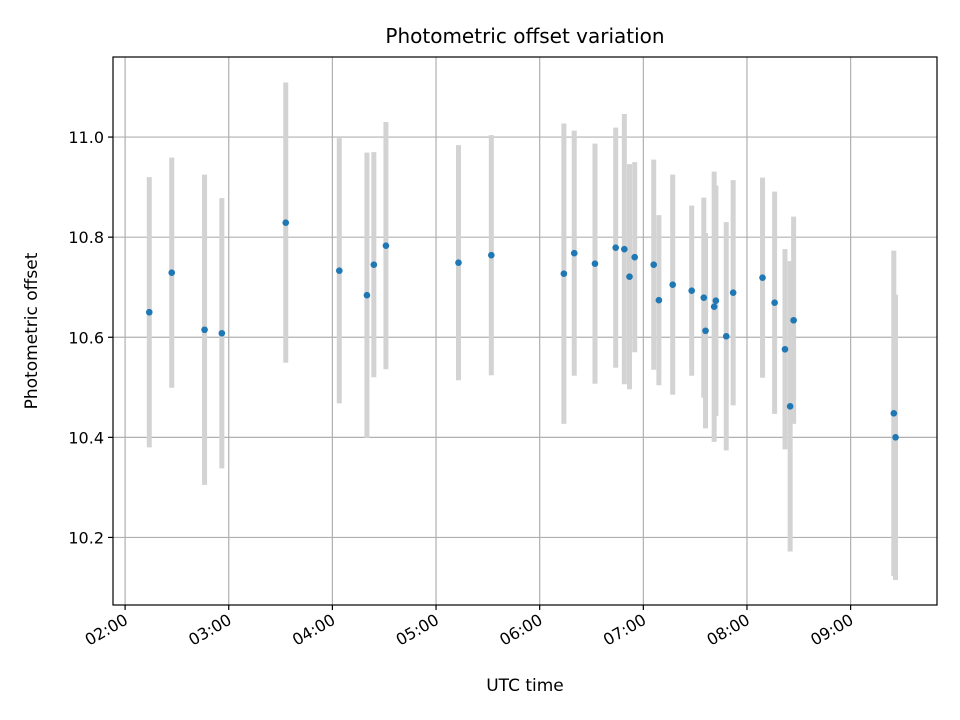  What do you see at coordinates (524, 36) in the screenshot?
I see `chart-title: Photometric offset variation` at bounding box center [524, 36].